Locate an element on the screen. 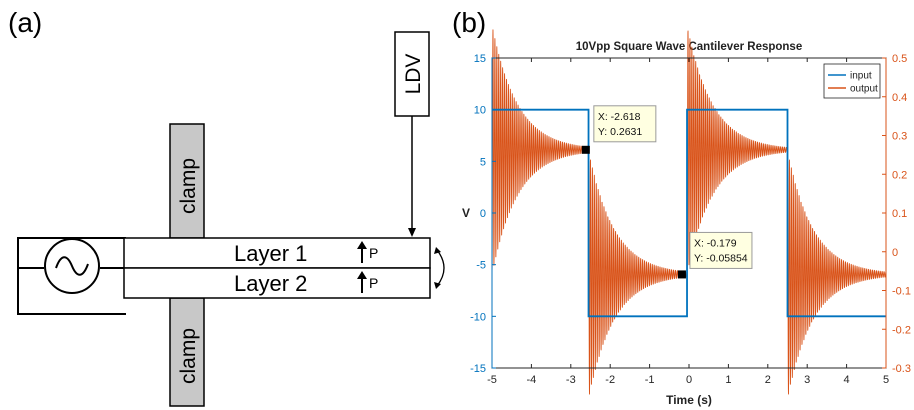  y-tick-label: 5 is located at coordinates (483, 162).